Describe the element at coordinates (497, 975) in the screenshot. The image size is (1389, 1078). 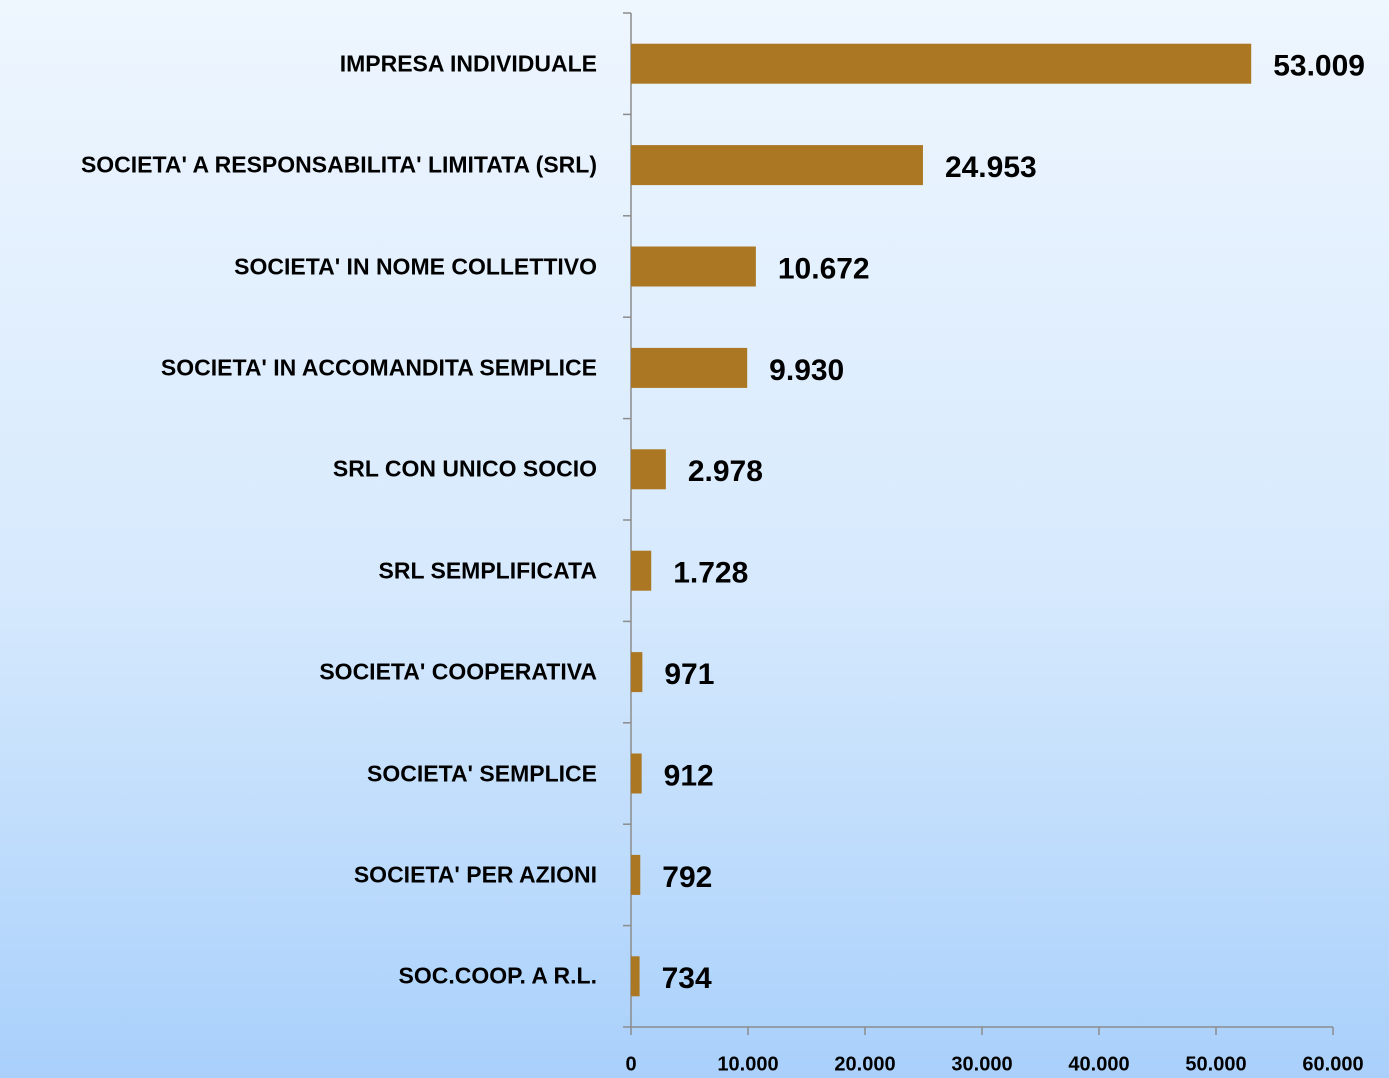
I see `y-tick-label: SOC.COOP. A R.L.` at that location.